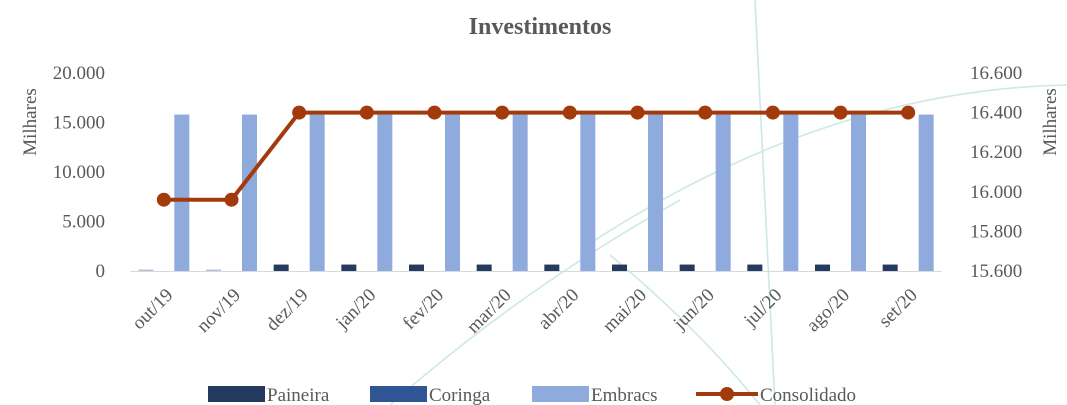  What do you see at coordinates (460, 395) in the screenshot?
I see `legend-label-coringa: Coringa` at bounding box center [460, 395].